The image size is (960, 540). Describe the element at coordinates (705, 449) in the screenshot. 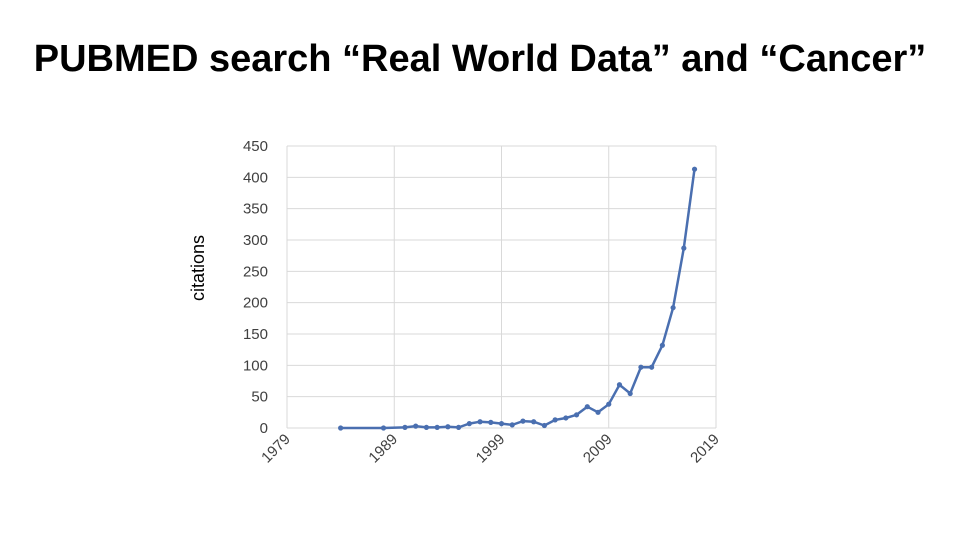

I see `x-tick-label: 2019` at that location.